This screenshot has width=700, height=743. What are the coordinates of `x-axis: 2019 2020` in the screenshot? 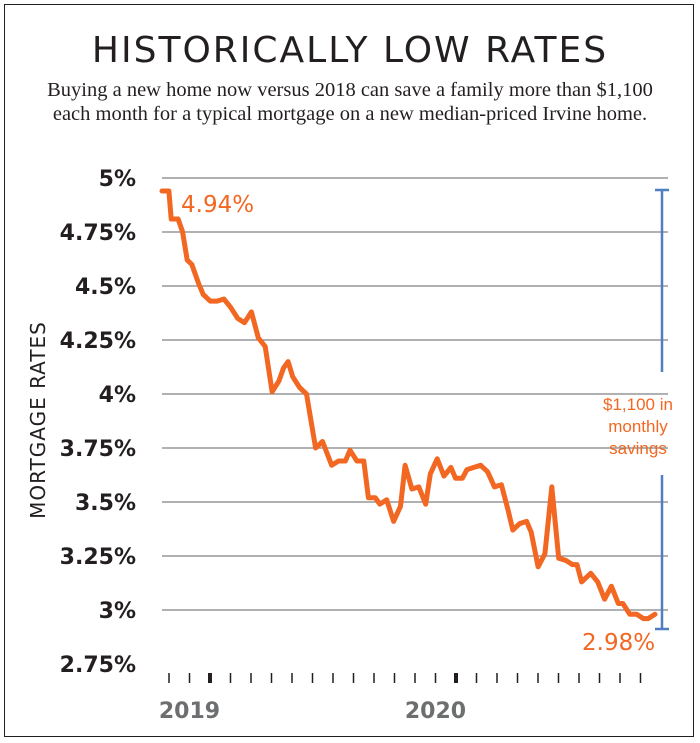 It's located at (400, 698).